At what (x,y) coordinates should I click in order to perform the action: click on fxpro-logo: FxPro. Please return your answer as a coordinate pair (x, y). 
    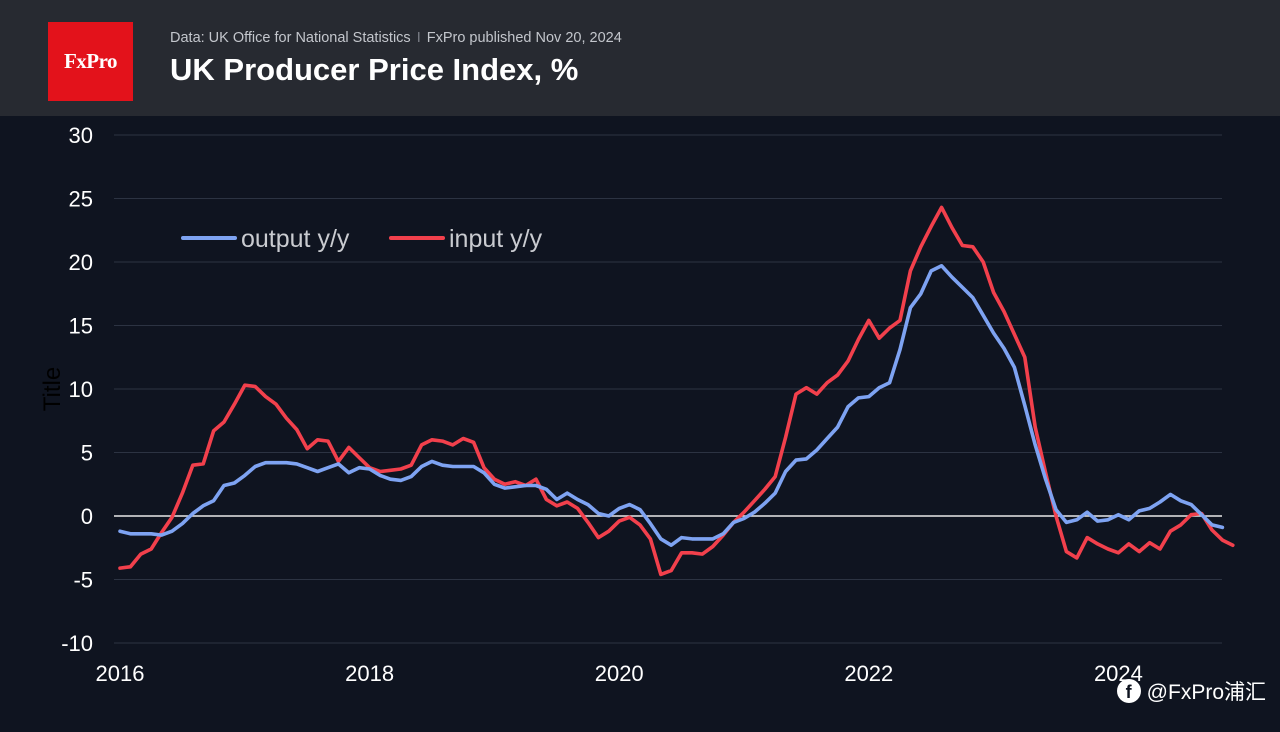
    Looking at the image, I should click on (90, 61).